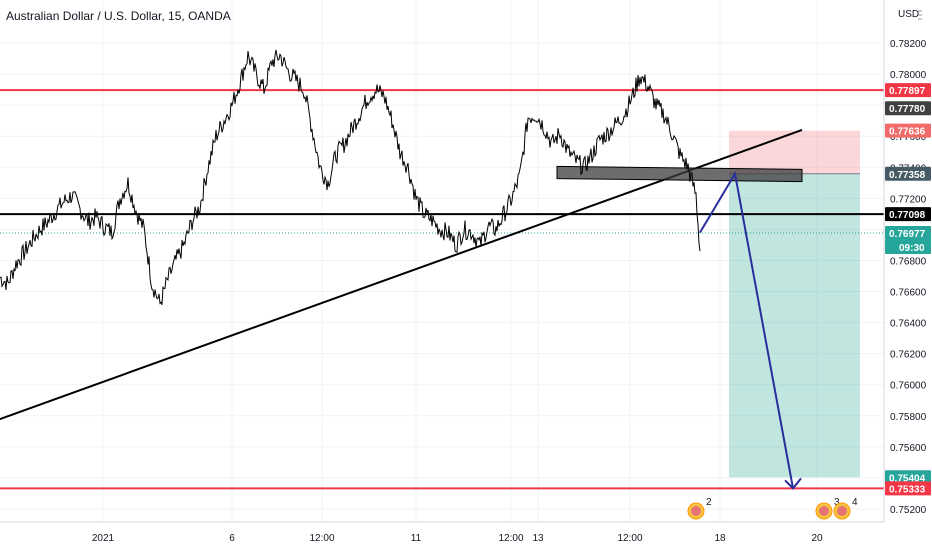 This screenshot has height=550, width=932. Describe the element at coordinates (538, 538) in the screenshot. I see `x-tick-label: 13` at that location.